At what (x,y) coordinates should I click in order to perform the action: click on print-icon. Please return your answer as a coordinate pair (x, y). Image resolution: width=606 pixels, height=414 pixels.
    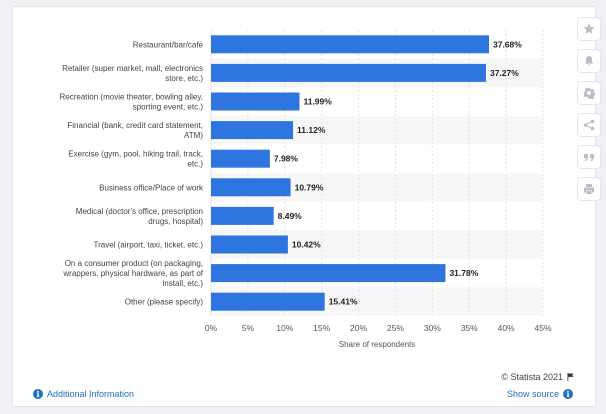
    Looking at the image, I should click on (589, 189).